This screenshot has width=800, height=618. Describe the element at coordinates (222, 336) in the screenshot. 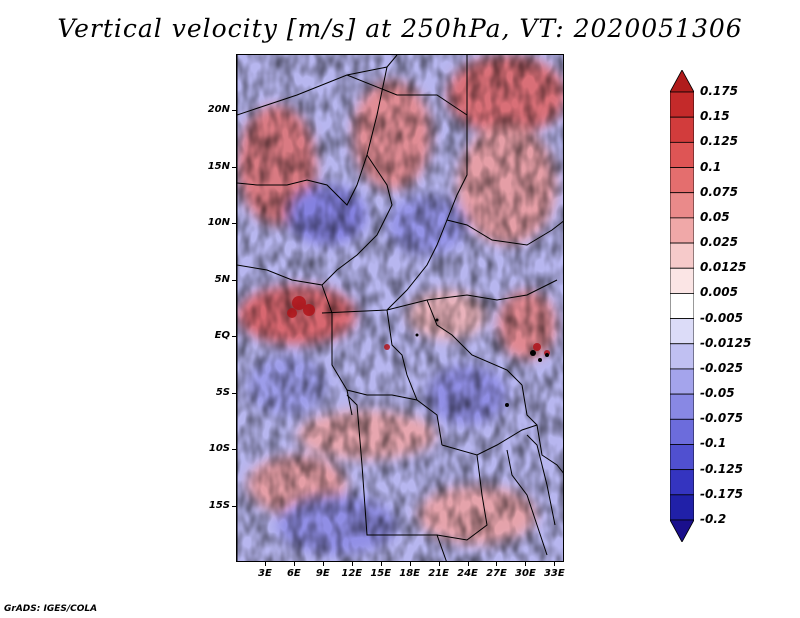

I see `y-tick-label: EQ` at that location.